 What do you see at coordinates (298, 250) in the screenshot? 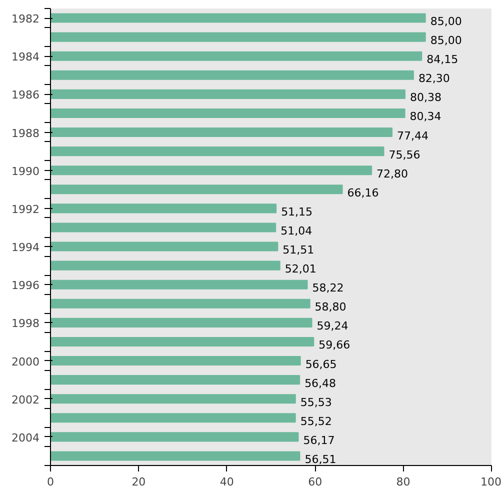
I see `data-label: 51,51` at bounding box center [298, 250].